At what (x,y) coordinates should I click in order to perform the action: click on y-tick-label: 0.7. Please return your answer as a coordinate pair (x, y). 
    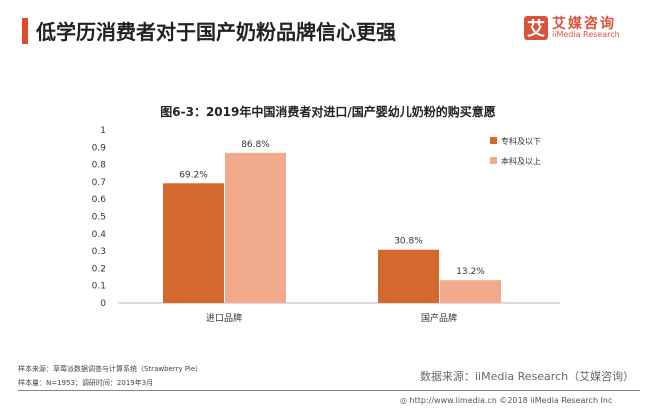
    Looking at the image, I should click on (99, 183).